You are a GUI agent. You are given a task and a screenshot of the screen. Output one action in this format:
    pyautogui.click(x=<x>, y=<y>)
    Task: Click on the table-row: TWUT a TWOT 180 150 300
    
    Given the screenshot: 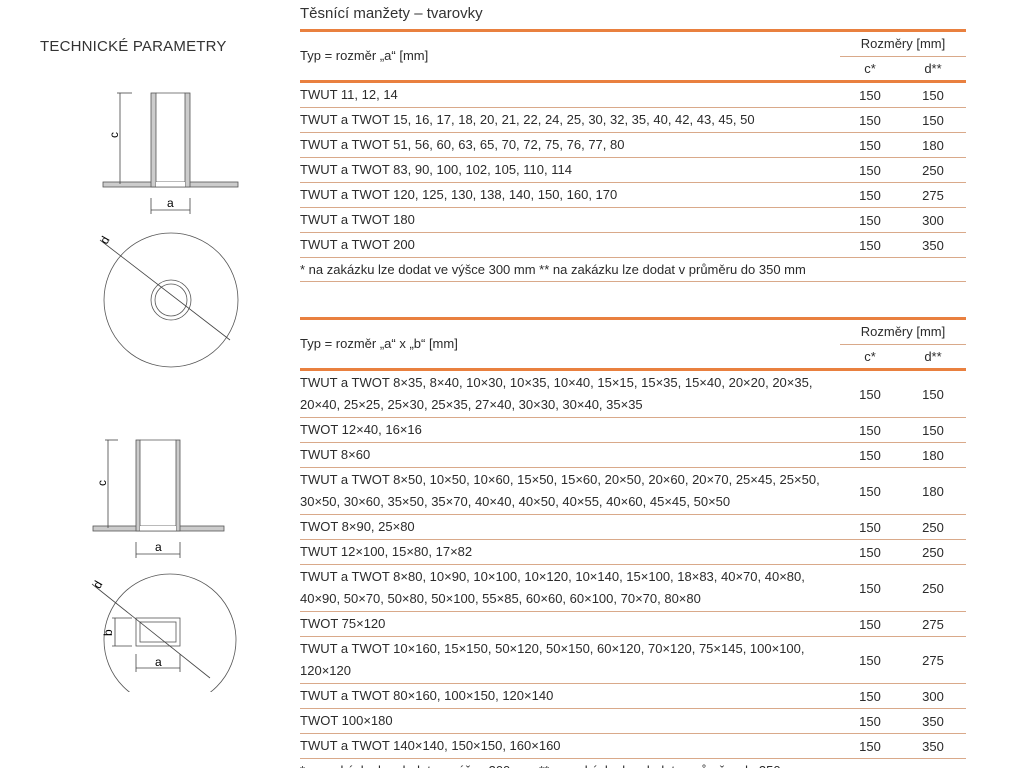 What is the action you would take?
    pyautogui.click(x=633, y=220)
    